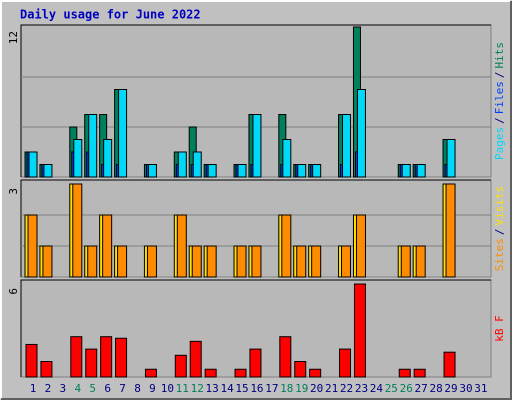 The width and height of the screenshot is (512, 400). Describe the element at coordinates (13, 37) in the screenshot. I see `y-tick-label: 12` at that location.